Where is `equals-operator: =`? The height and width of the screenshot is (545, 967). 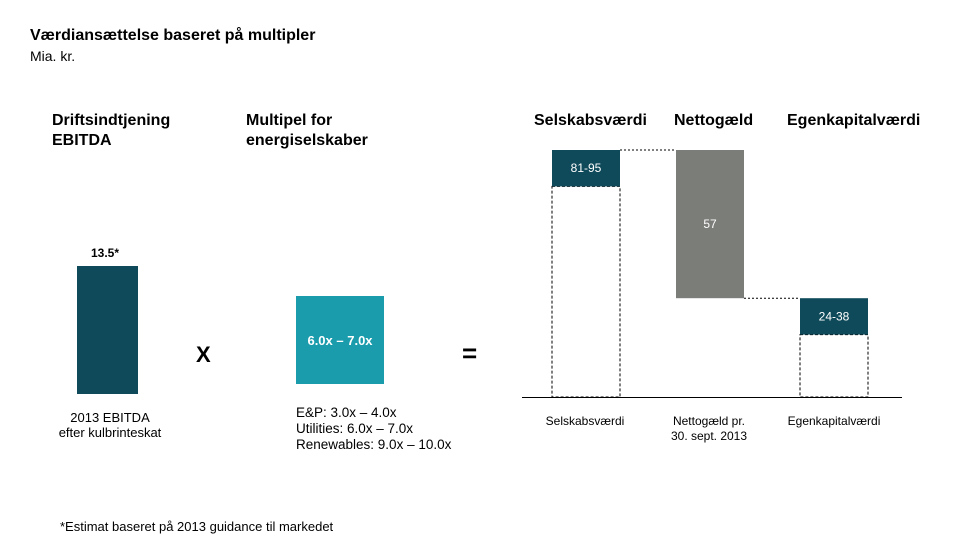
equals-operator: = is located at coordinates (470, 353).